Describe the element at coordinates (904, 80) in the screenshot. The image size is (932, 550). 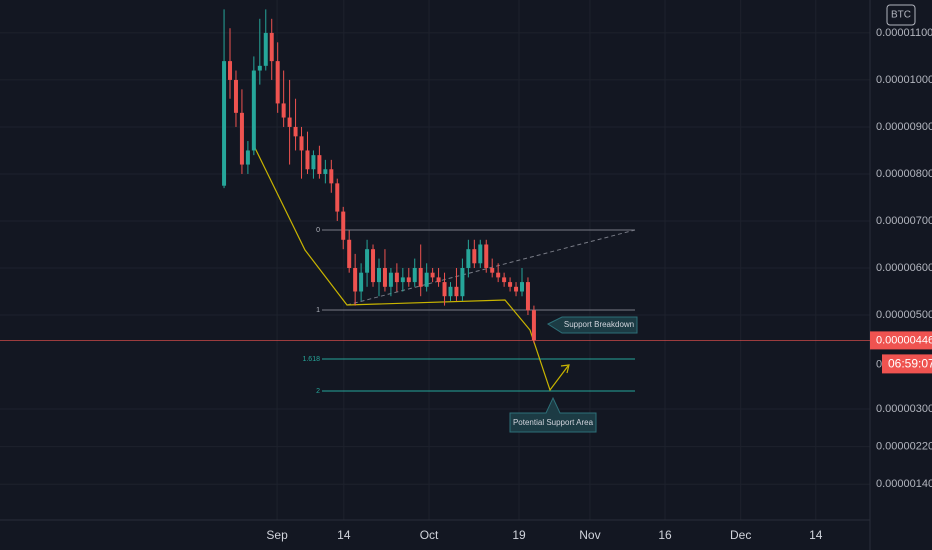
I see `y-tick-label: 0.00001000` at that location.